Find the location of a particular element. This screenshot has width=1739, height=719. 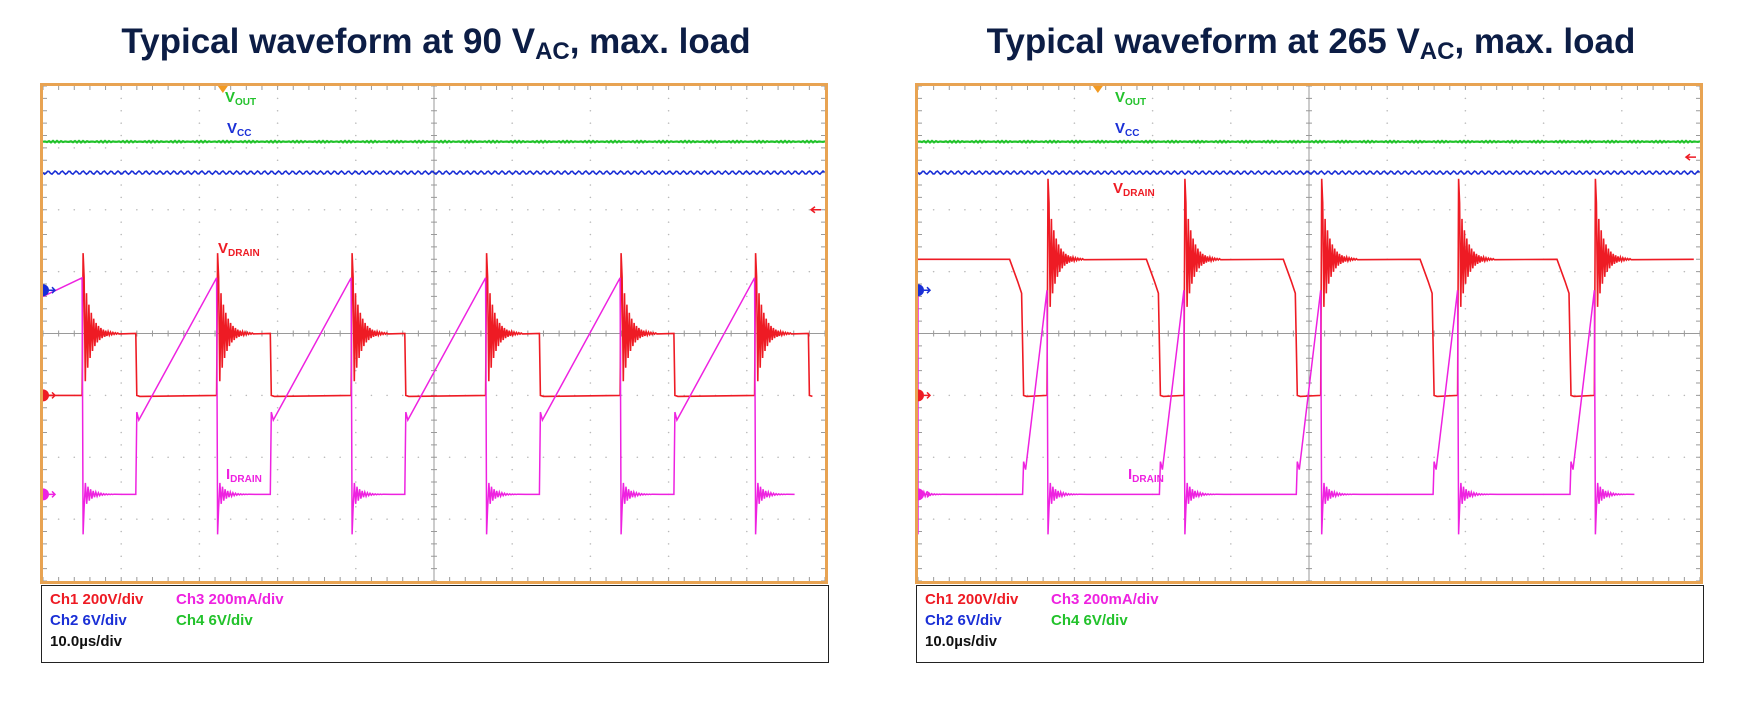

panel-title-265vac: Typical waveform at 265 VAC, max. load is located at coordinates (1311, 47).